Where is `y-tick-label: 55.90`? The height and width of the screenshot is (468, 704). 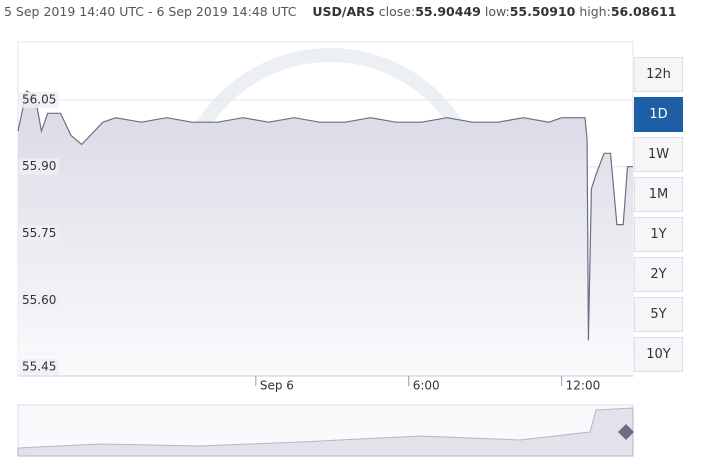 y-tick-label: 55.90 is located at coordinates (39, 166).